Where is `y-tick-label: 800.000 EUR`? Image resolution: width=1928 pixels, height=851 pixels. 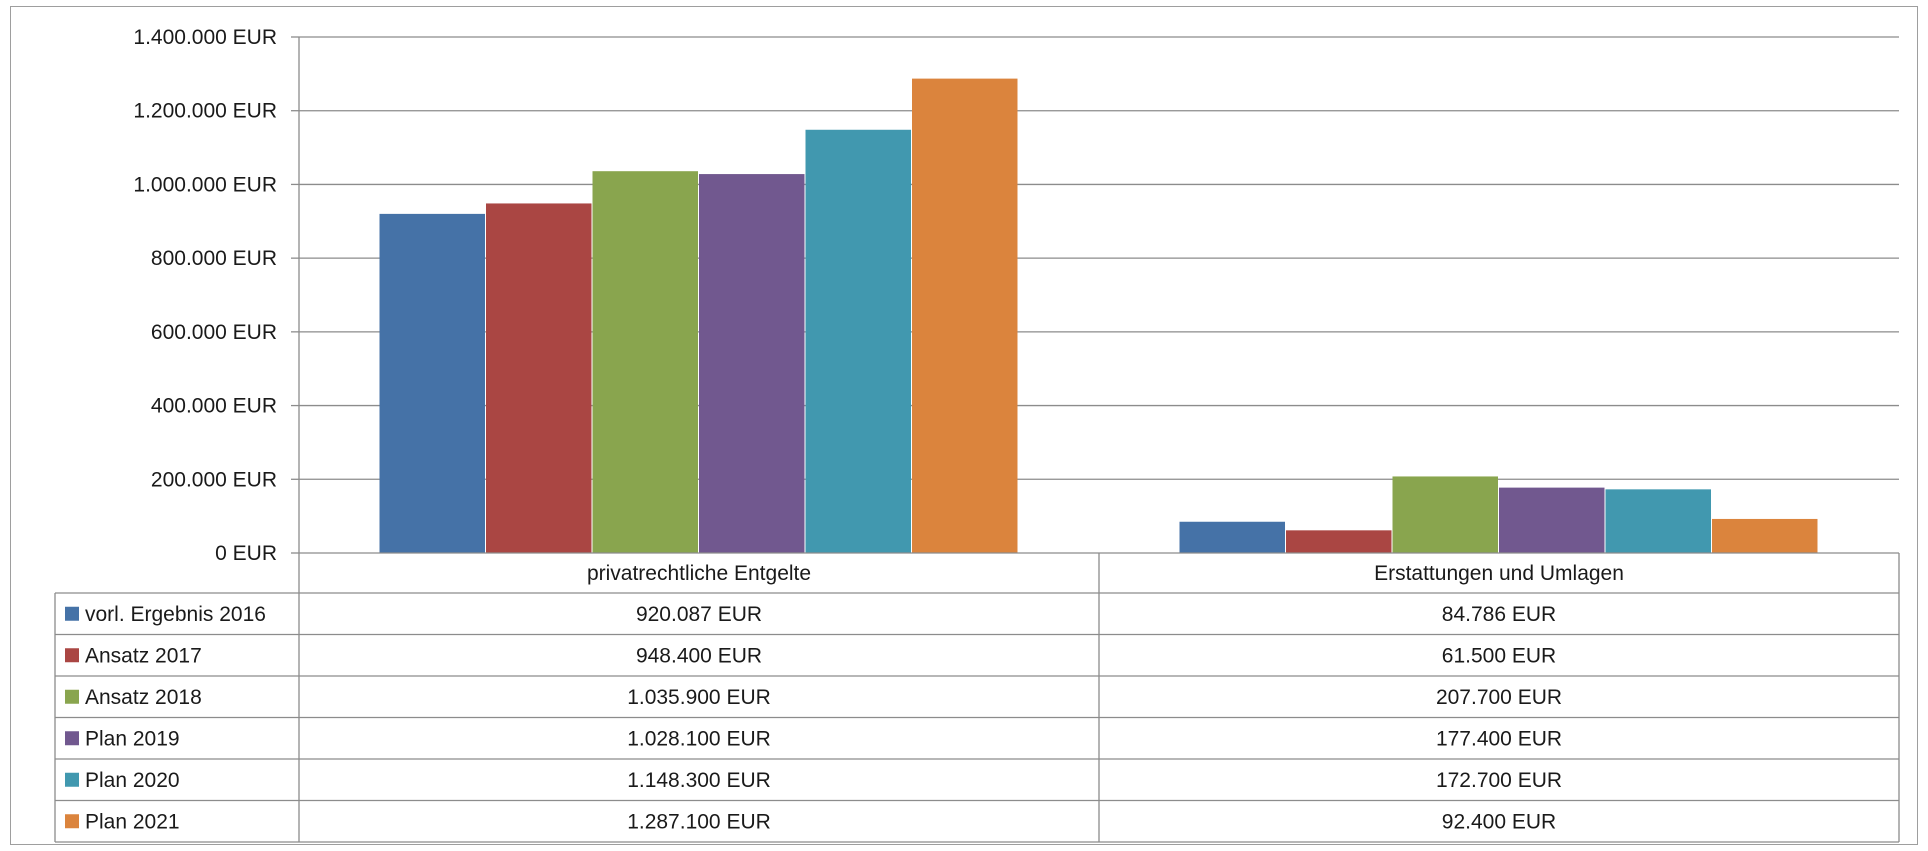 y-tick-label: 800.000 EUR is located at coordinates (214, 258).